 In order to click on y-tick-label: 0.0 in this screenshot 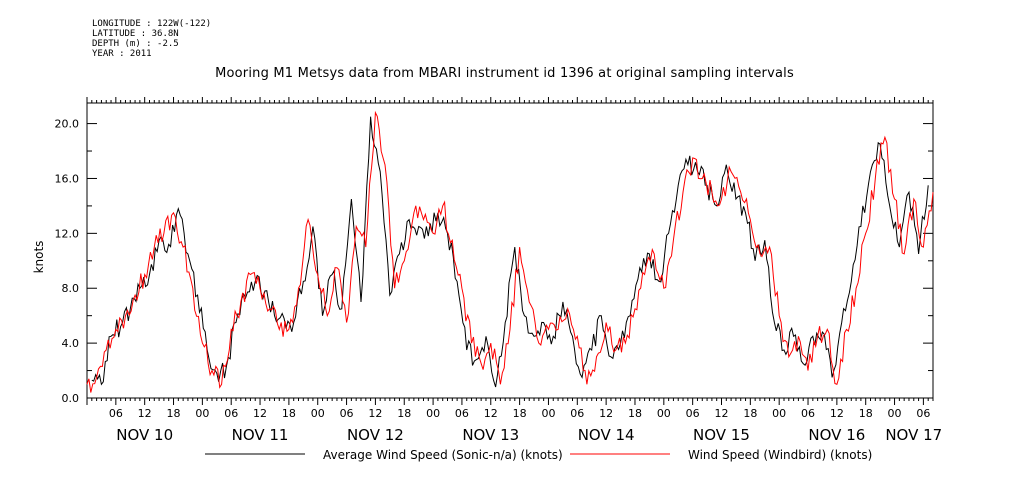, I will do `click(71, 398)`.